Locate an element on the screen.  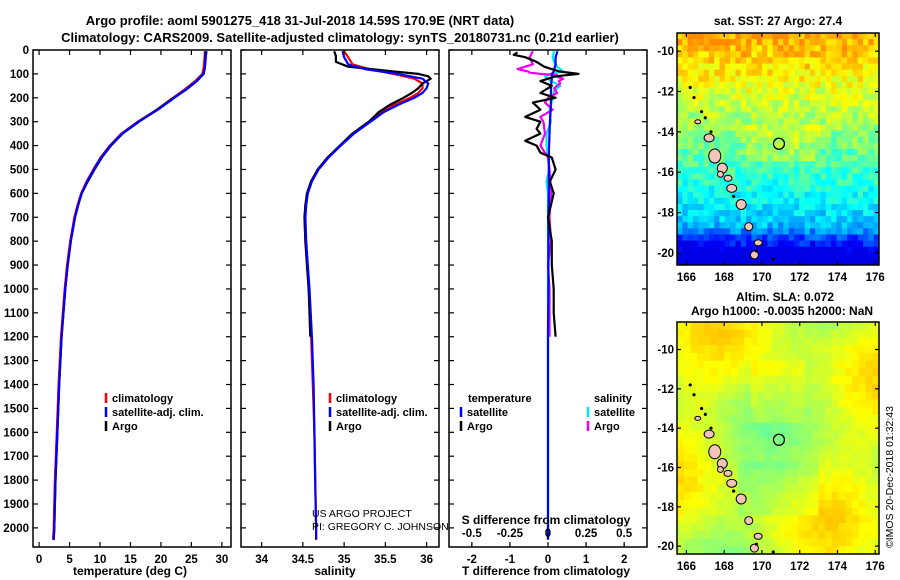
map-lon-label: 174 is located at coordinates (838, 278).